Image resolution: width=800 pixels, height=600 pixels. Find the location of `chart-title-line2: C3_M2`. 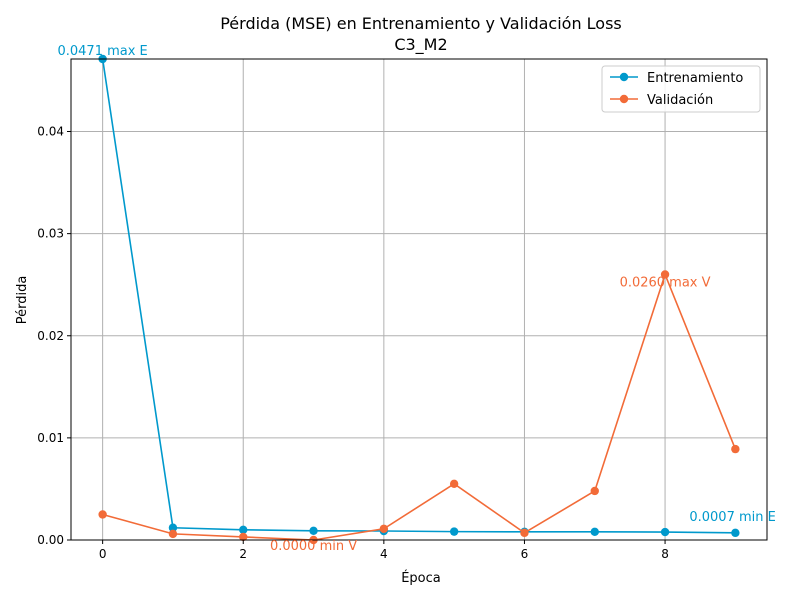

chart-title-line2: C3_M2 is located at coordinates (420, 45).